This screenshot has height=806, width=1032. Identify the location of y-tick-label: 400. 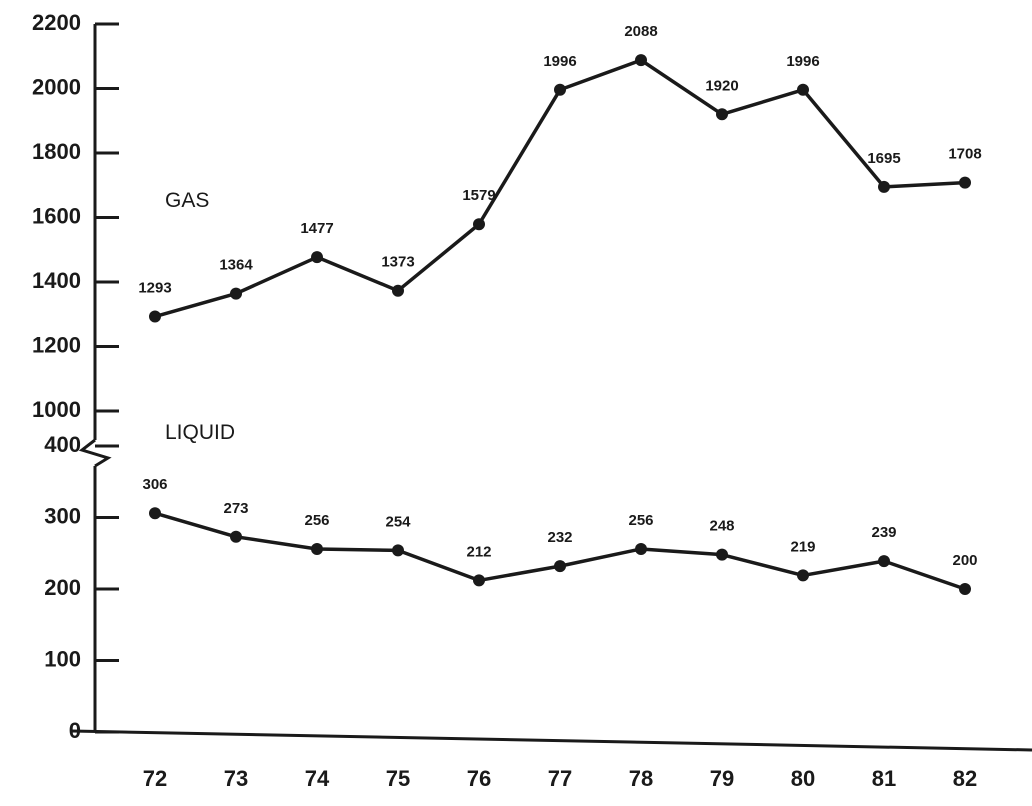
(62, 444).